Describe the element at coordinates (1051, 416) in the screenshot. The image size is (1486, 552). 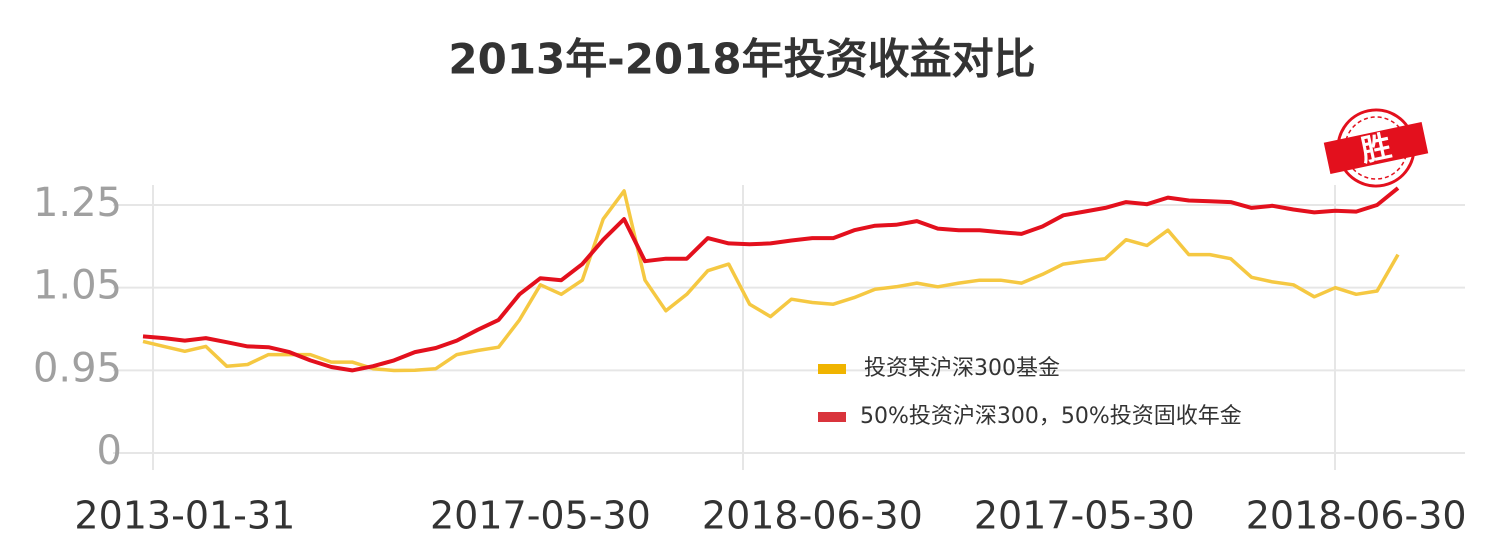
I see `legend-label: 50%投资沪深300，50%投资固收年金` at that location.